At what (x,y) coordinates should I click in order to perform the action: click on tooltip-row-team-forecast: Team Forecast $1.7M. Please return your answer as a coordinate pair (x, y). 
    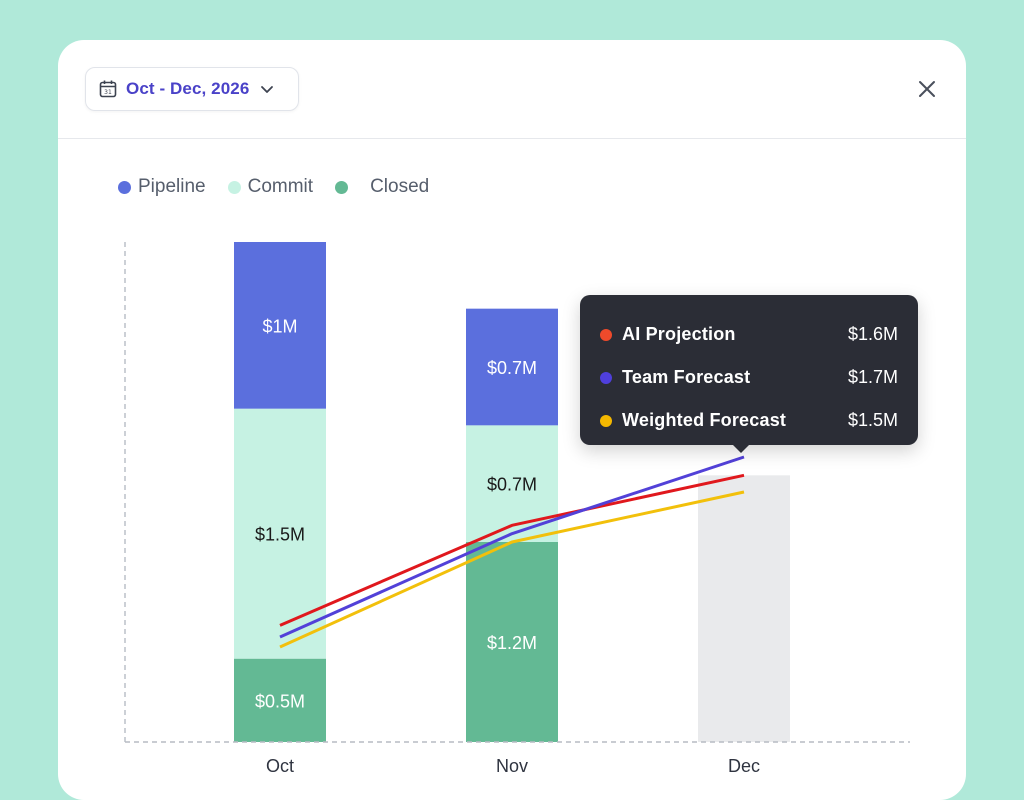
    Looking at the image, I should click on (749, 377).